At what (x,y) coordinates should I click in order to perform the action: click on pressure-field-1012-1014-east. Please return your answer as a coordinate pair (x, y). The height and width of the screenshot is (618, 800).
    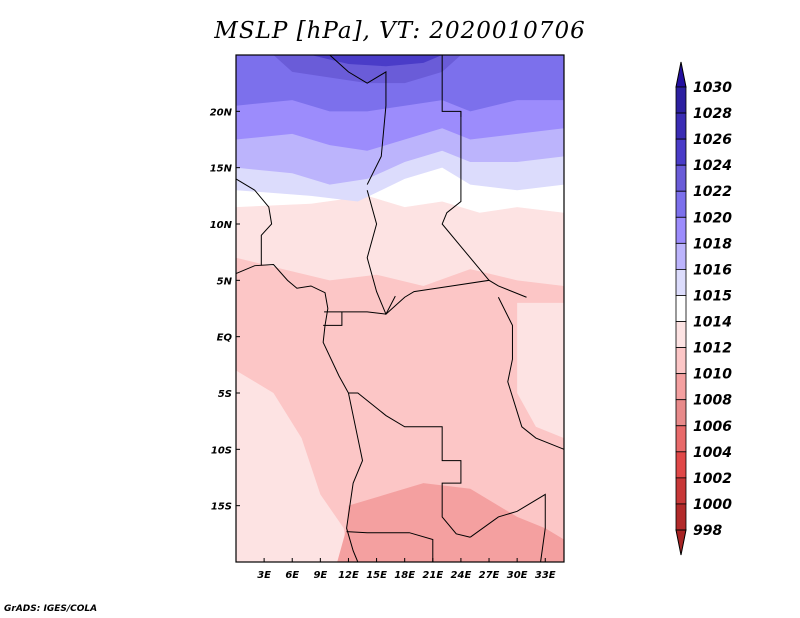
    Looking at the image, I should click on (540, 370).